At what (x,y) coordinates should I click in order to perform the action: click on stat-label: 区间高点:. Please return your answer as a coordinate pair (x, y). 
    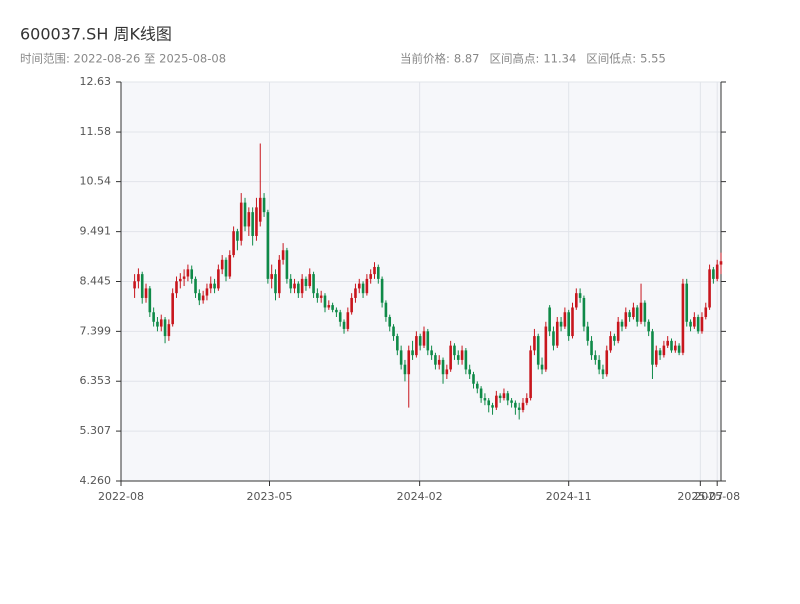
    Looking at the image, I should click on (514, 59).